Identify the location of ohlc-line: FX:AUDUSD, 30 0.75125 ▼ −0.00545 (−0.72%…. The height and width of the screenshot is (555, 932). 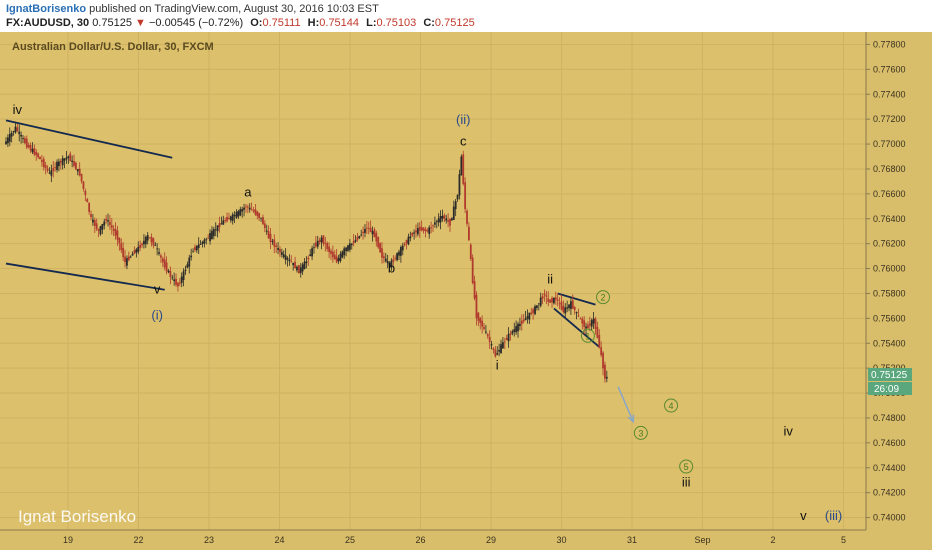
(240, 23).